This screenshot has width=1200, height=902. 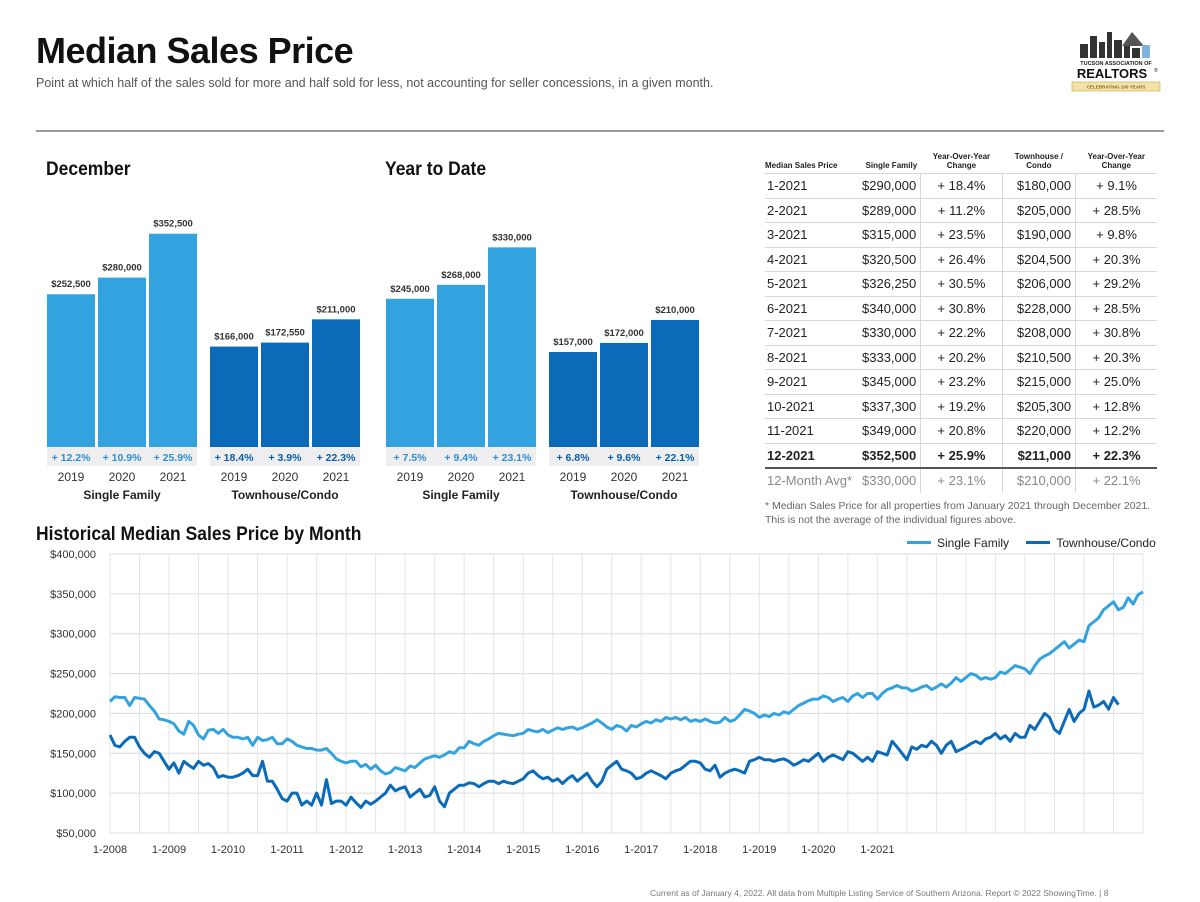 What do you see at coordinates (801, 165) in the screenshot?
I see `table-header: Median Sales Price` at bounding box center [801, 165].